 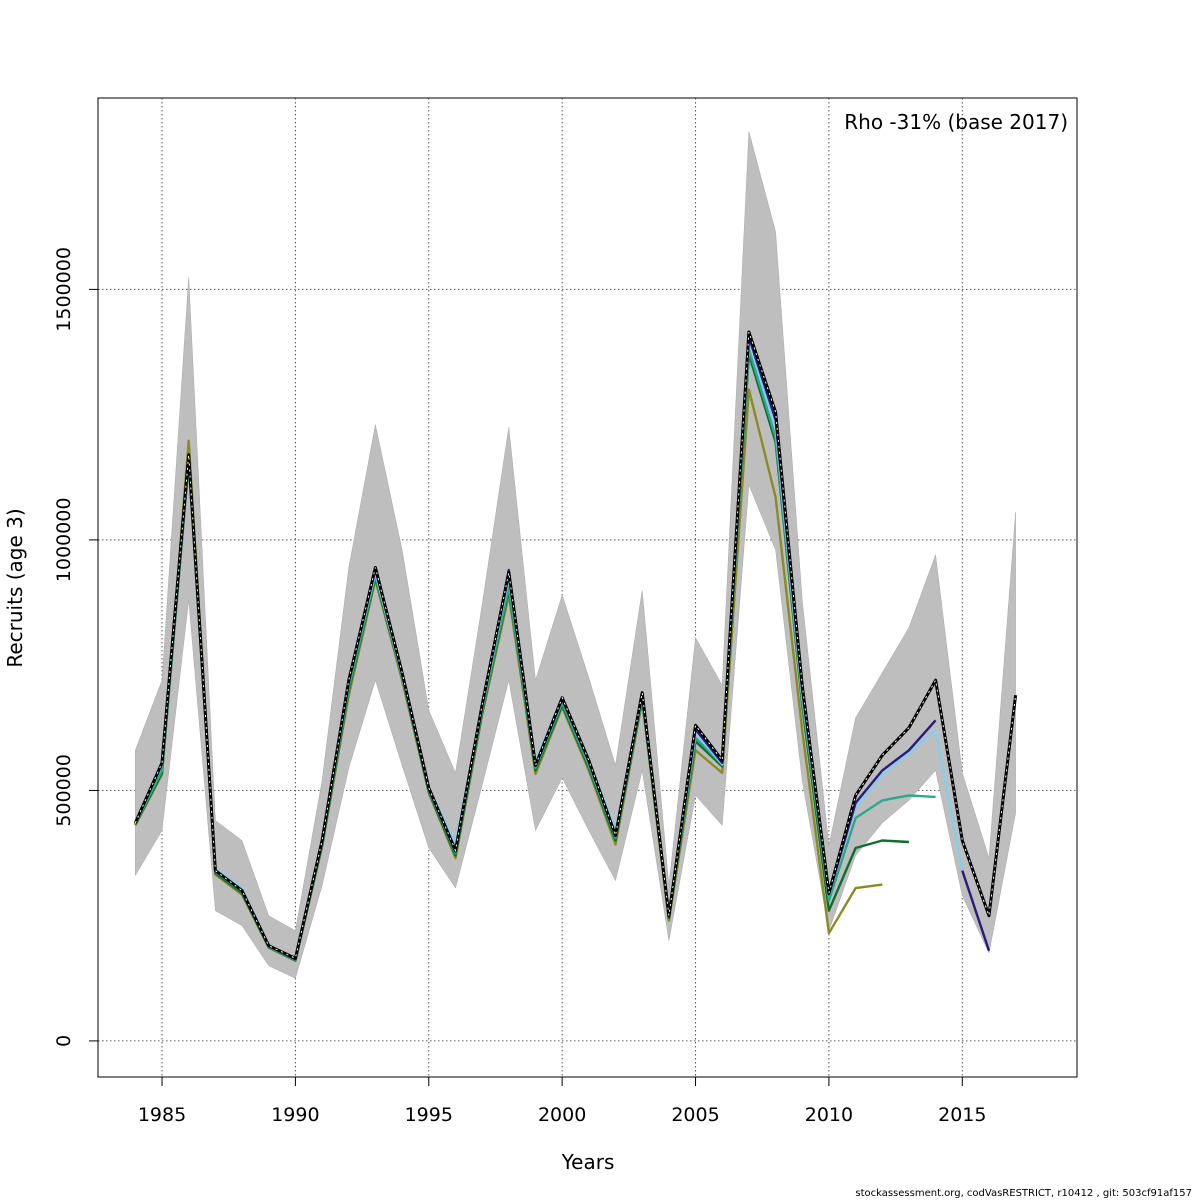 What do you see at coordinates (962, 1115) in the screenshot?
I see `x-tick-label: 2015` at bounding box center [962, 1115].